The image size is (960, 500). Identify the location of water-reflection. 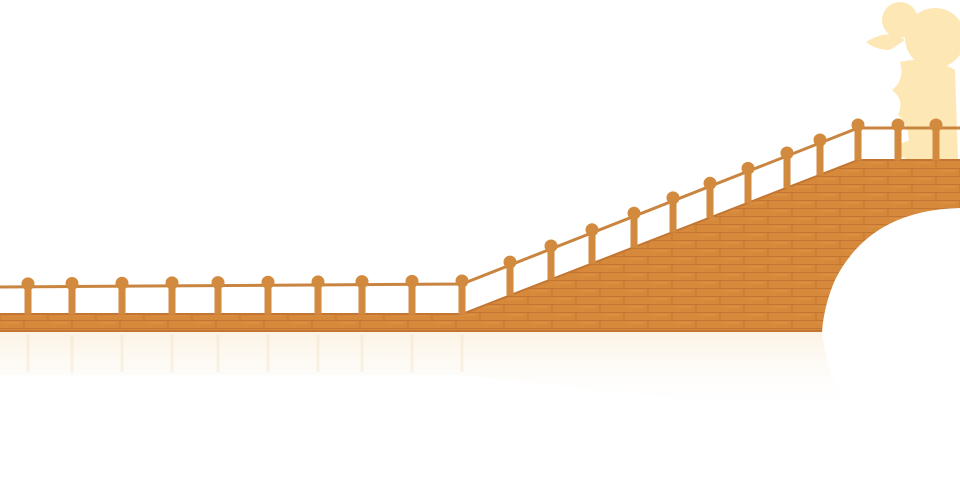
(425, 372).